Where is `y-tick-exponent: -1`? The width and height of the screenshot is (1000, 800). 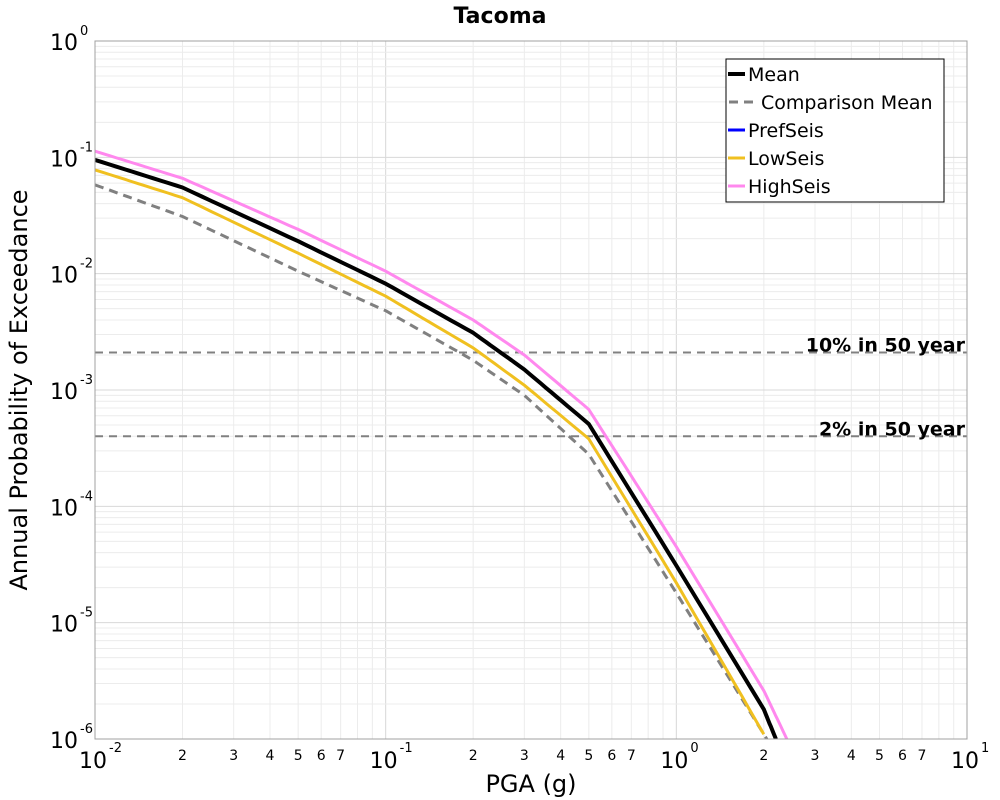 y-tick-exponent: -1 is located at coordinates (86, 147).